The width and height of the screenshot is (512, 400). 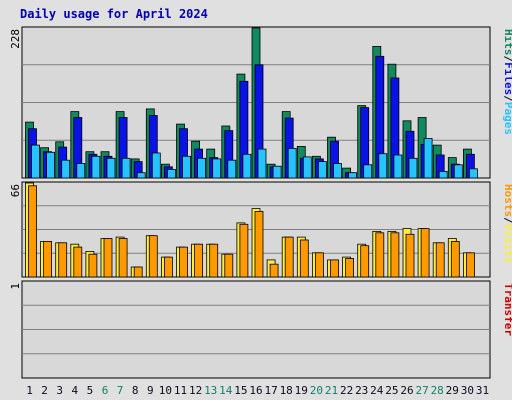 What do you see at coordinates (331, 390) in the screenshot?
I see `x-tick-day-21: 21` at bounding box center [331, 390].